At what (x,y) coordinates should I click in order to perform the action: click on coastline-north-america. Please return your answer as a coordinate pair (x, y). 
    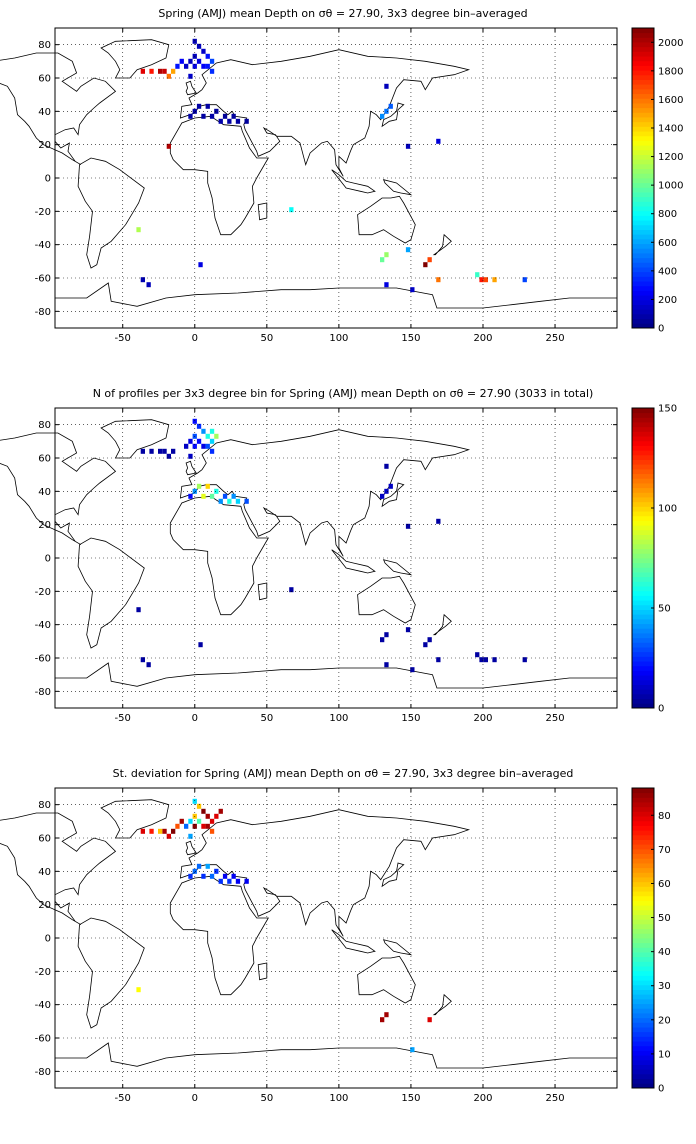
    Looking at the image, I should click on (58, 489).